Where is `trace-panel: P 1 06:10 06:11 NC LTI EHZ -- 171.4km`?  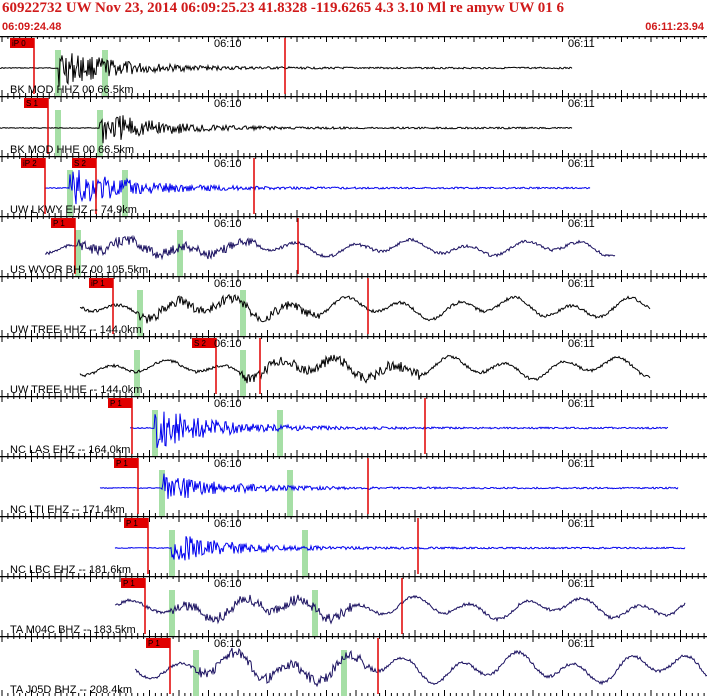 trace-panel: P 1 06:10 06:11 NC LTI EHZ -- 171.4km is located at coordinates (353, 486).